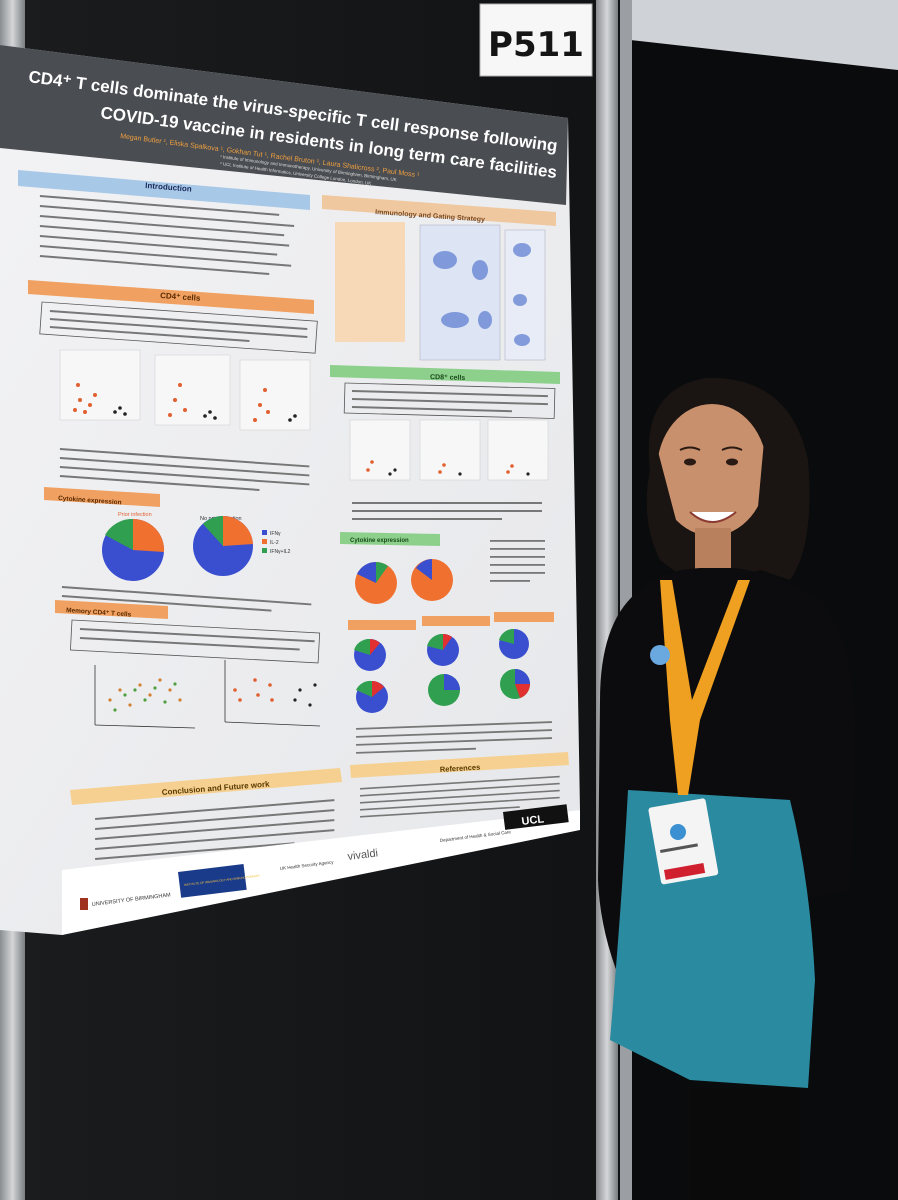  Describe the element at coordinates (212, 880) in the screenshot. I see `logo-iii-badge` at that location.